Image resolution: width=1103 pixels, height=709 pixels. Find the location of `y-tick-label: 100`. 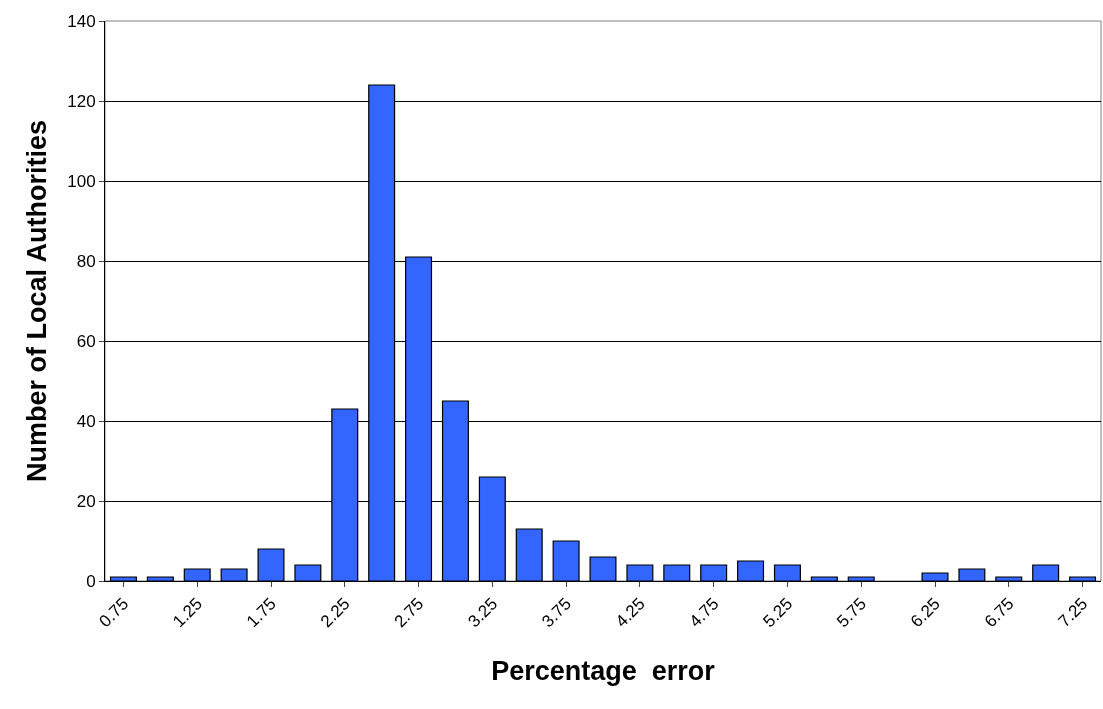

y-tick-label: 100 is located at coordinates (81, 181).